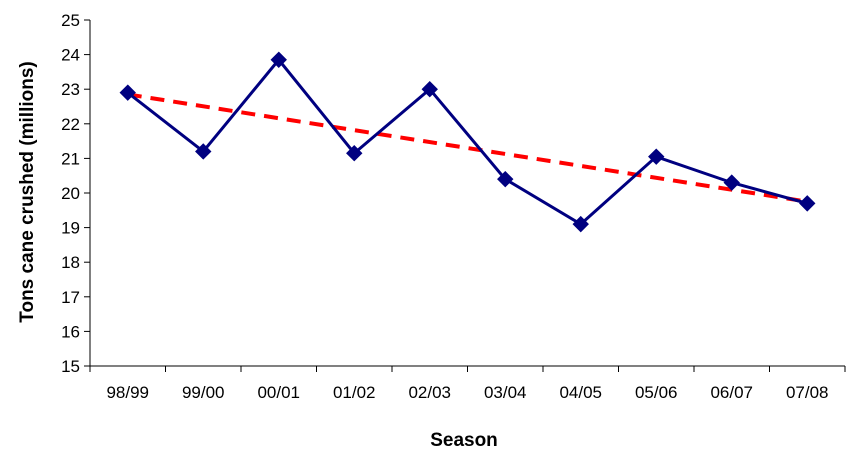  I want to click on x-tick-label: 98/99, so click(127, 392).